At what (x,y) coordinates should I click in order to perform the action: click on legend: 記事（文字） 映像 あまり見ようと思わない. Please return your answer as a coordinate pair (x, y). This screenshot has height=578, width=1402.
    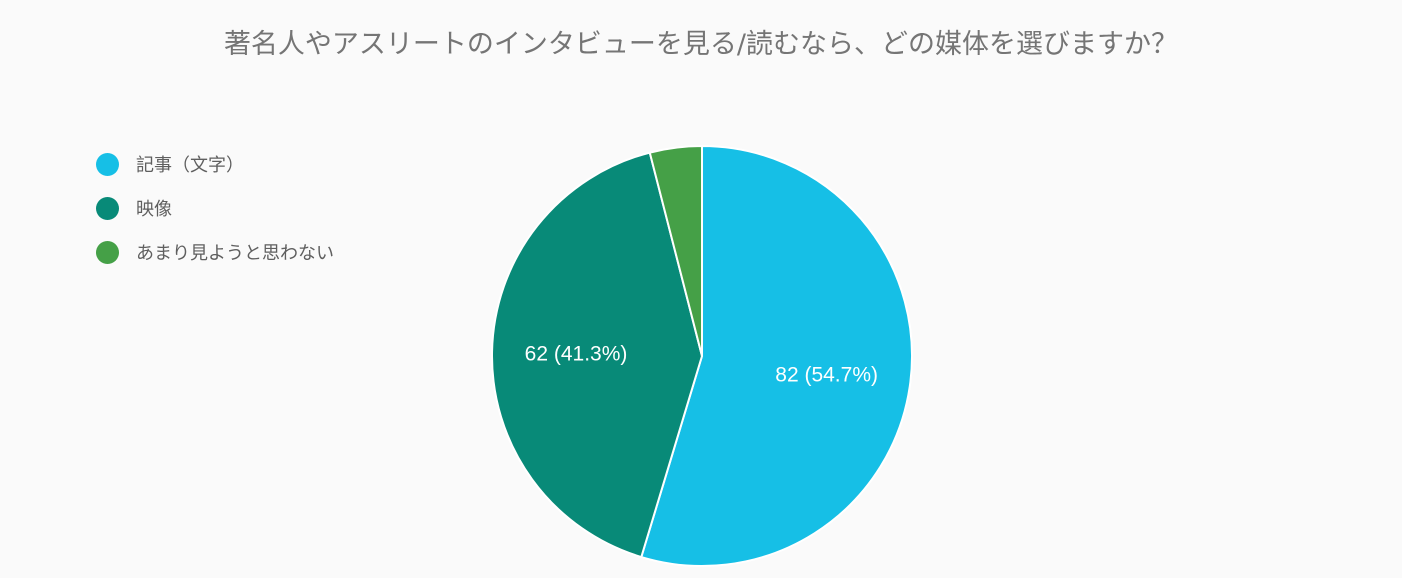
    Looking at the image, I should click on (215, 208).